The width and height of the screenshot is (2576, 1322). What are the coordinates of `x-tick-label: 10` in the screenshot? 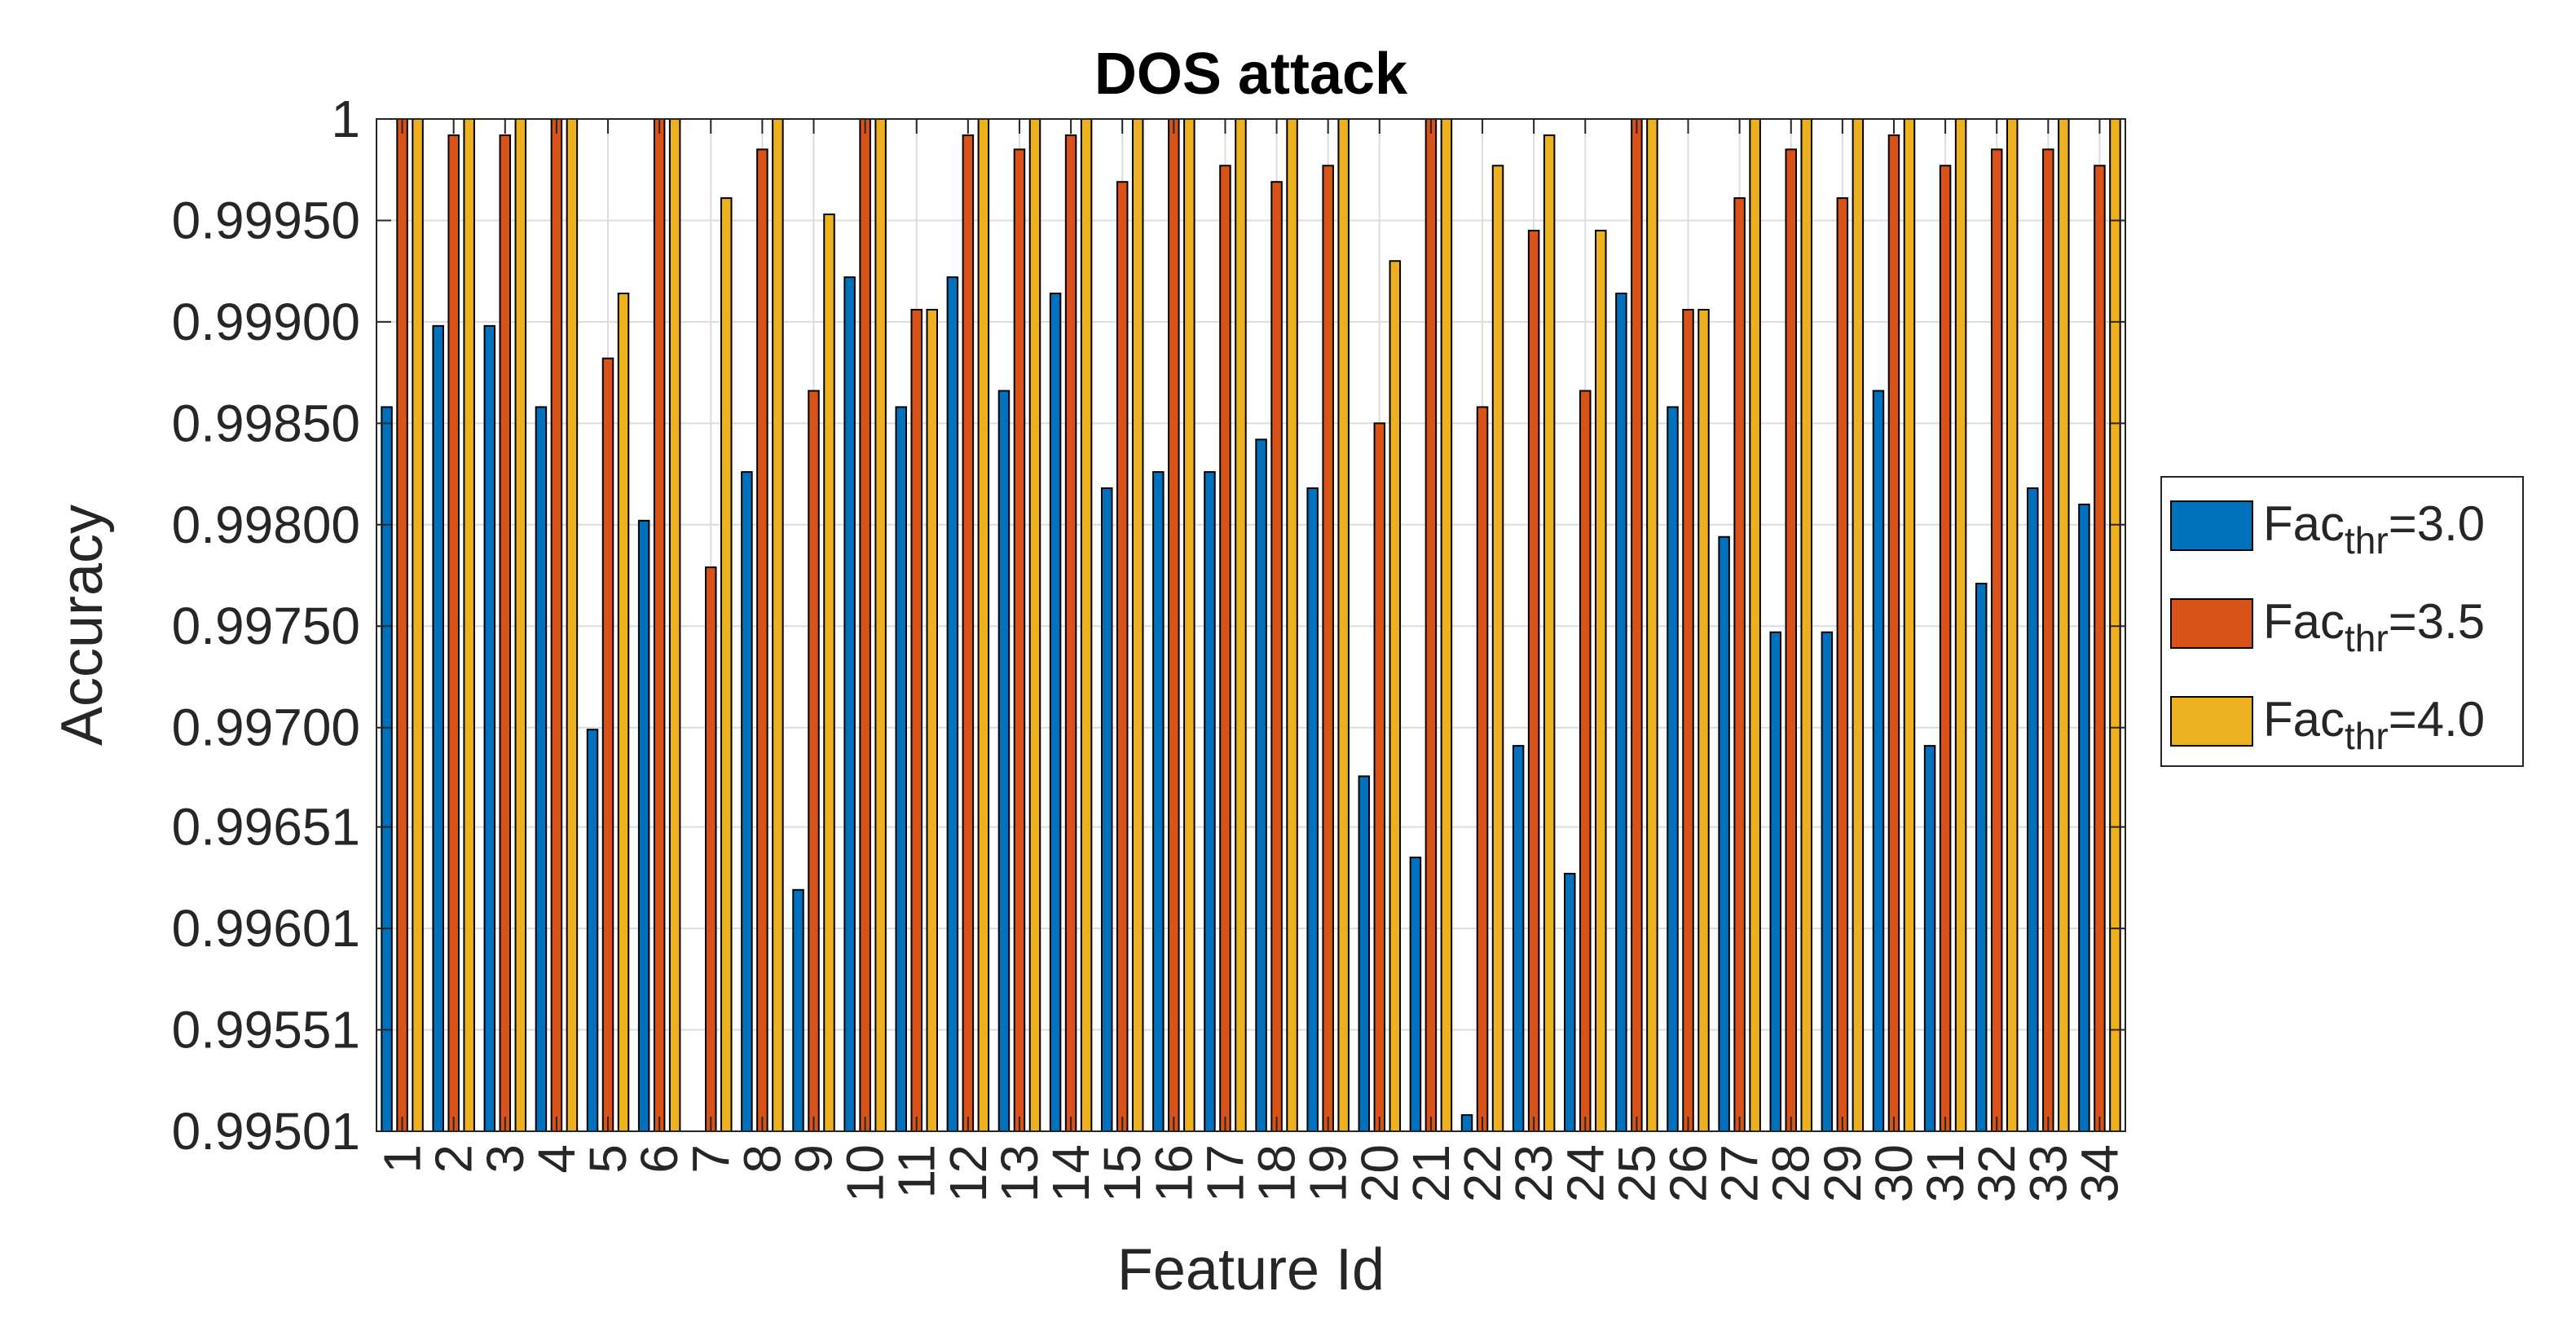 It's located at (866, 1173).